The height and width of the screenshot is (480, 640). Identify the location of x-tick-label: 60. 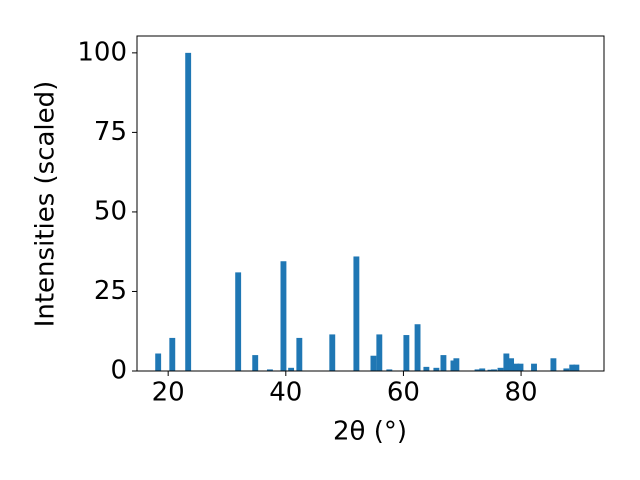
(403, 393).